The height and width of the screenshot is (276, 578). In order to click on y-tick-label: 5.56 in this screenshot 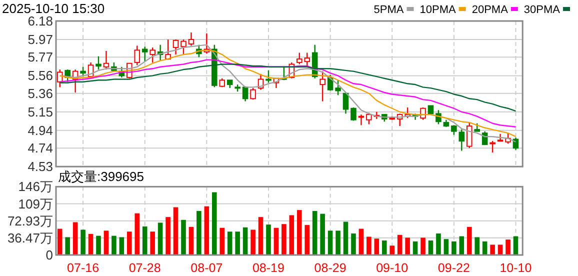, I will do `click(40, 76)`.